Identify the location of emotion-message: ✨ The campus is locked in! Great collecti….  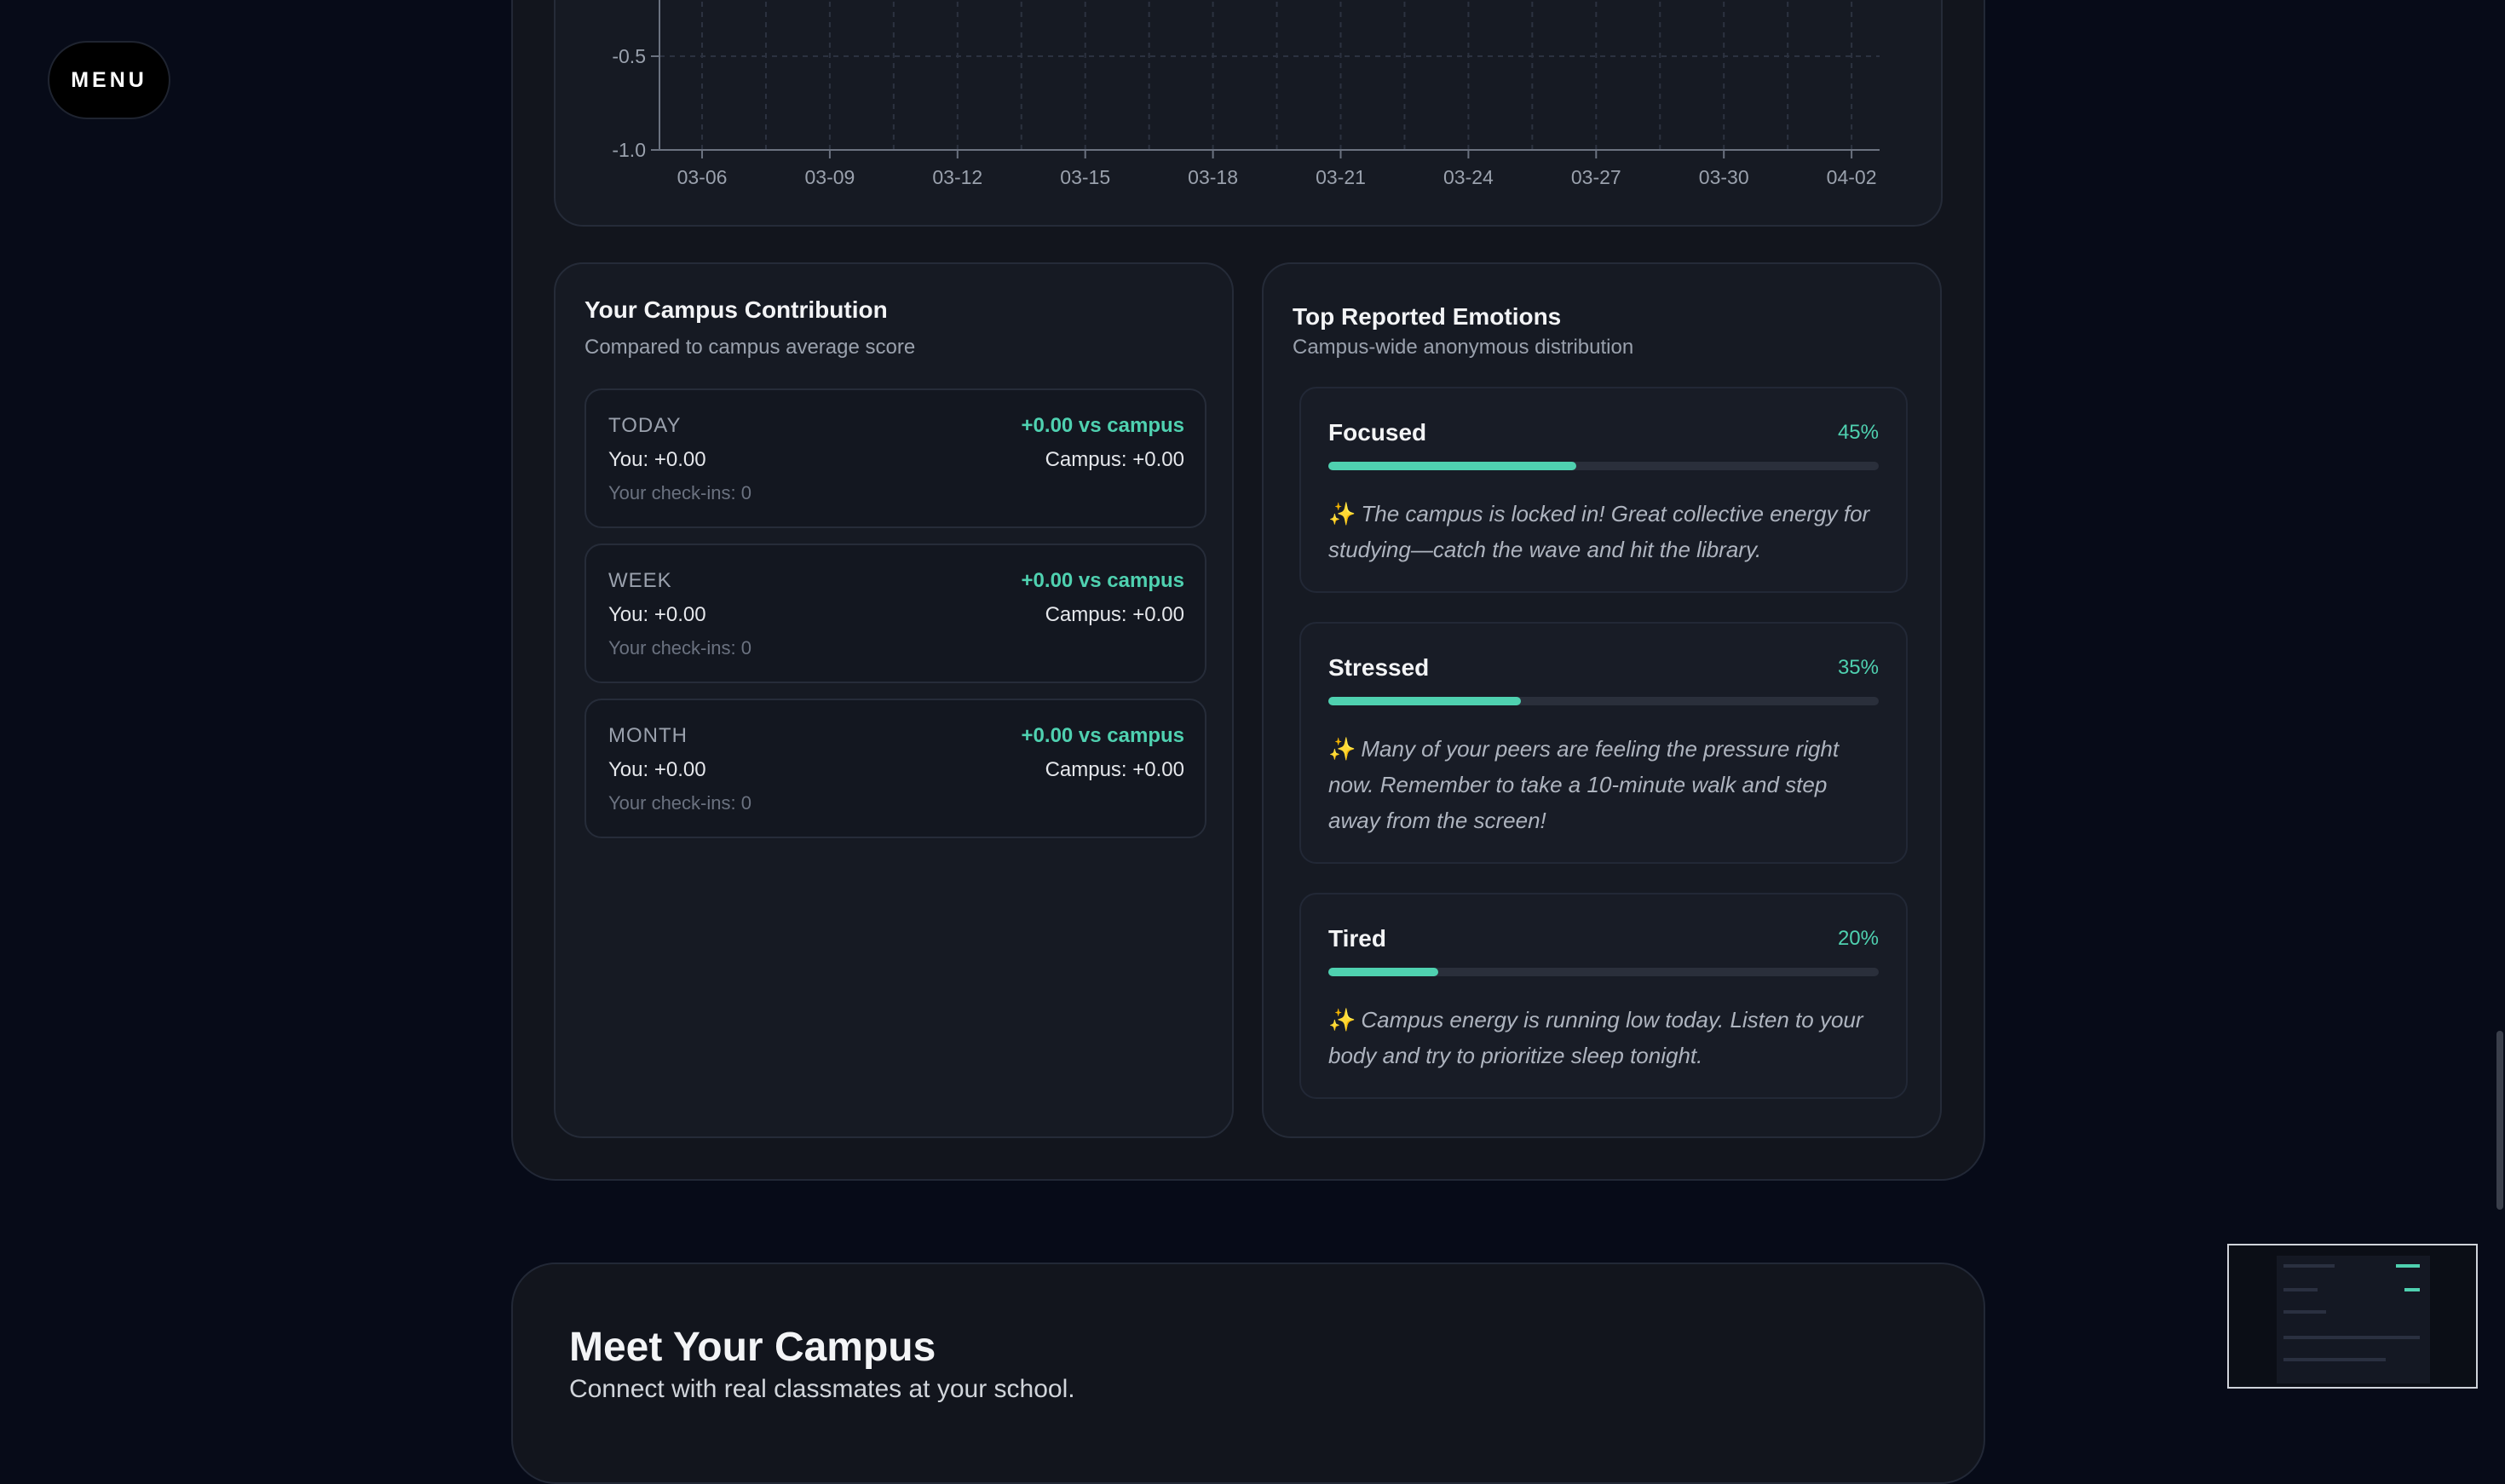
(1600, 531).